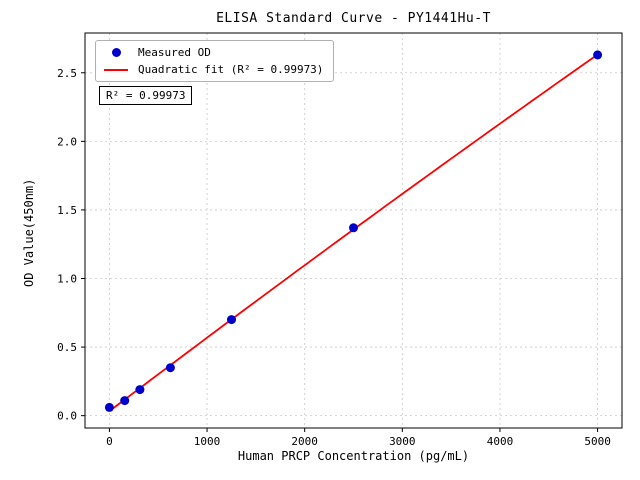  What do you see at coordinates (67, 210) in the screenshot?
I see `y-tick-label: 1.5` at bounding box center [67, 210].